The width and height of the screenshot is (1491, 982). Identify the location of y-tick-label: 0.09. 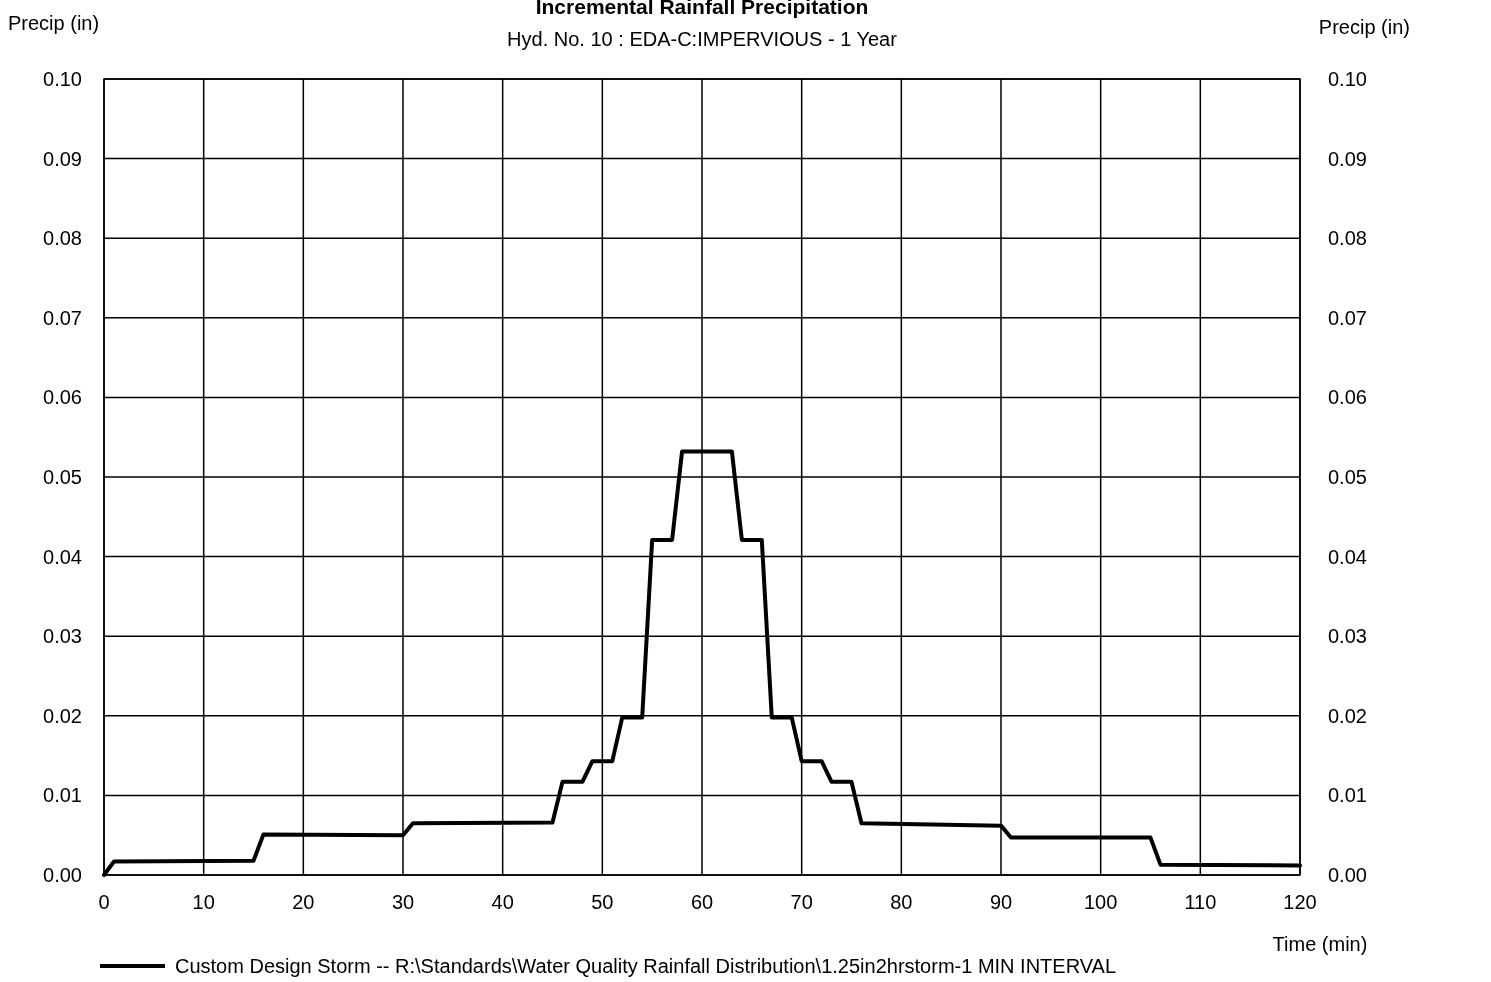
(62, 158).